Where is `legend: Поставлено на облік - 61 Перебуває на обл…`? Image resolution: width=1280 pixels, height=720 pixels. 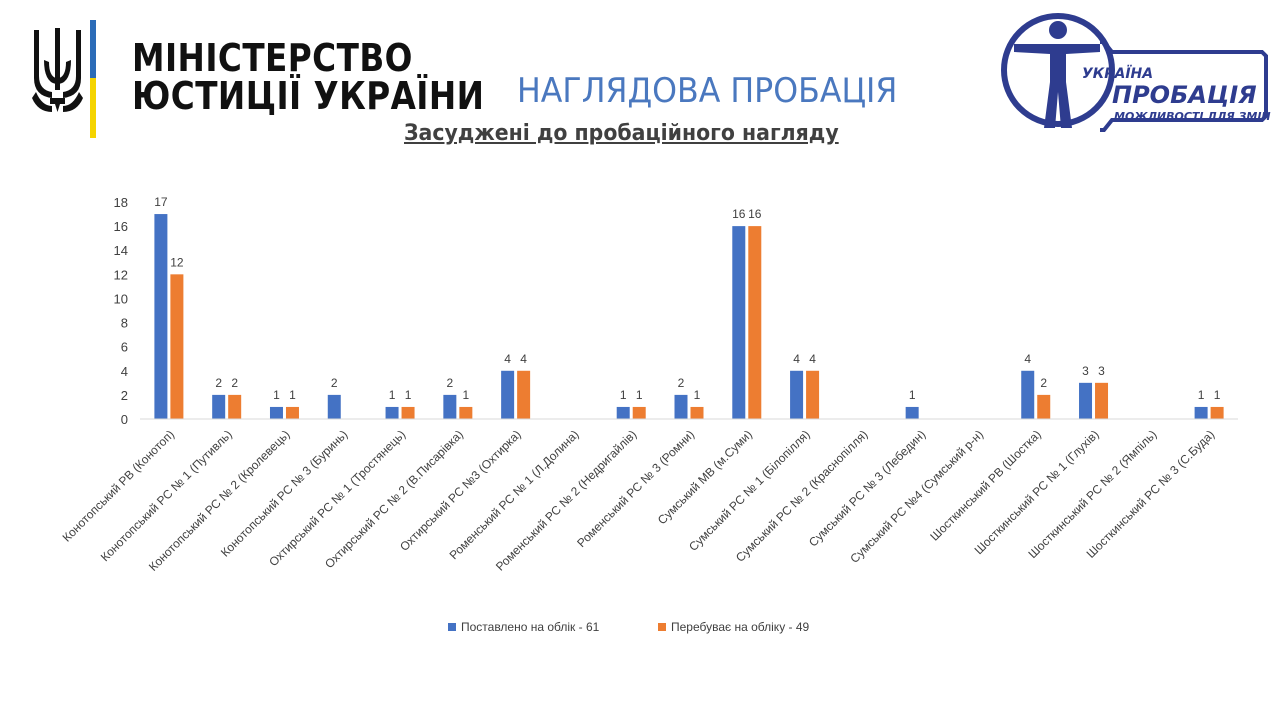
legend: Поставлено на облік - 61 Перебуває на обл… is located at coordinates (629, 627).